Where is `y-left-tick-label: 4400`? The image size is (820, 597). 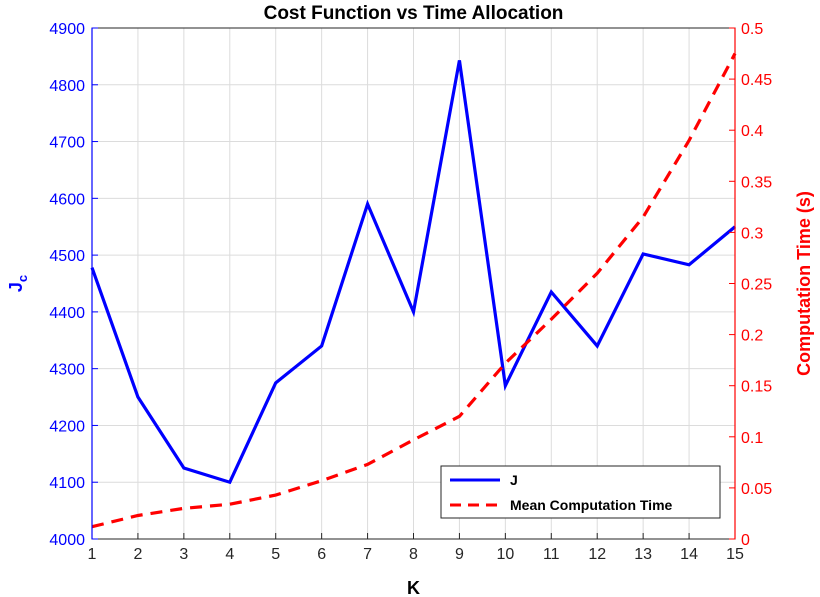 y-left-tick-label: 4400 is located at coordinates (67, 313).